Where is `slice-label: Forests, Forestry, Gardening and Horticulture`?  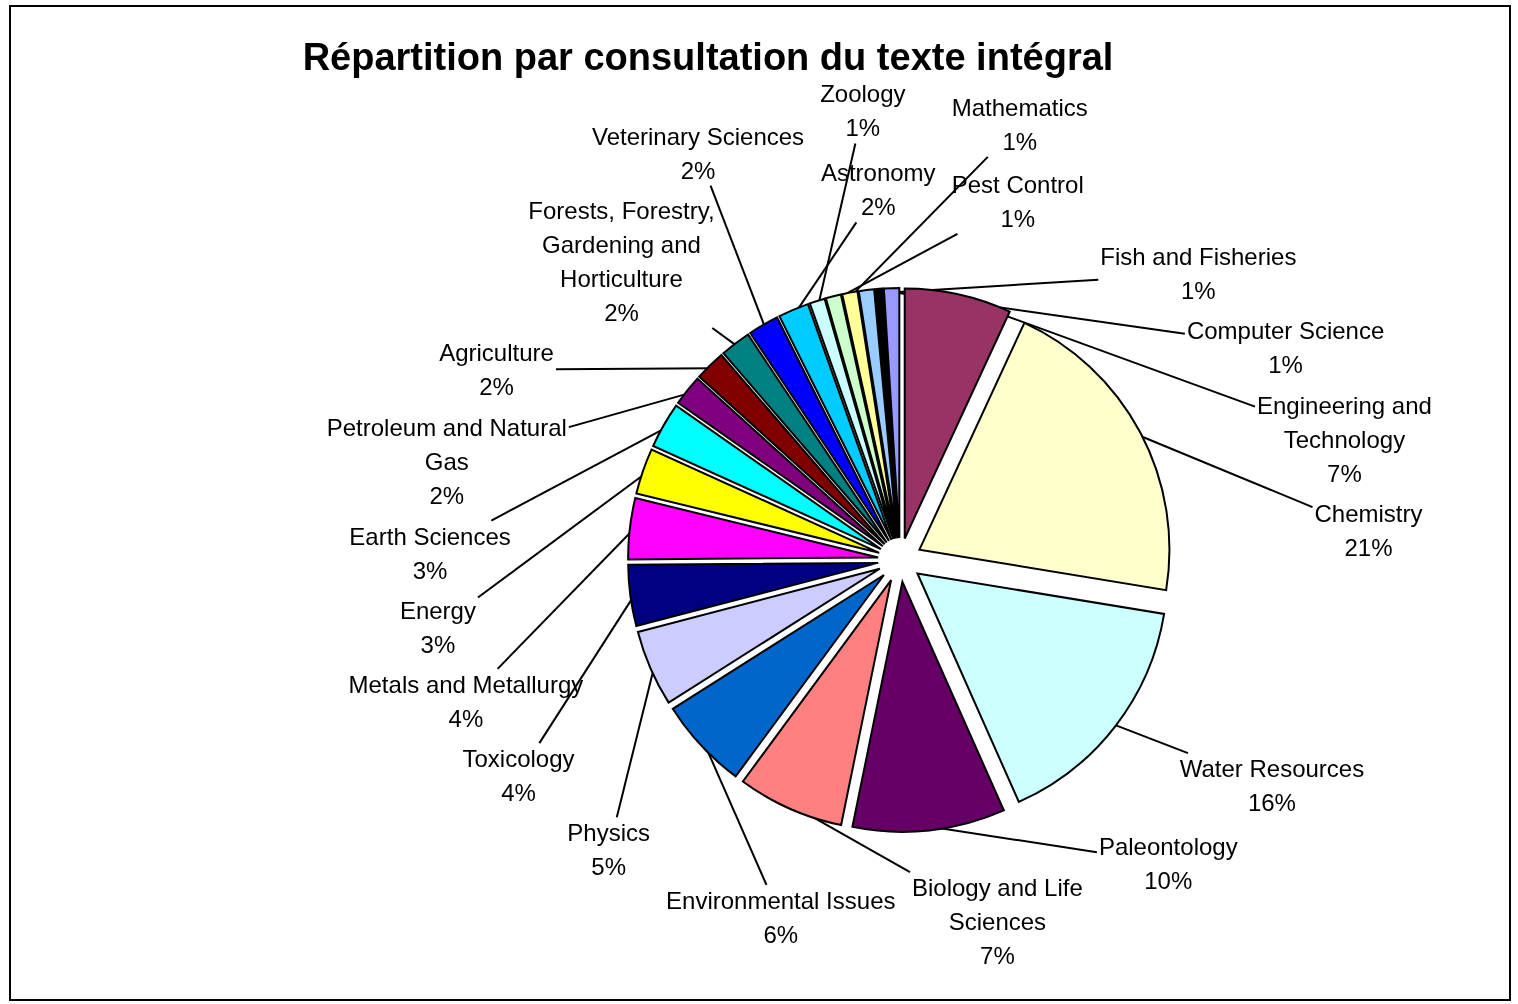 slice-label: Forests, Forestry, Gardening and Horticulture is located at coordinates (621, 244).